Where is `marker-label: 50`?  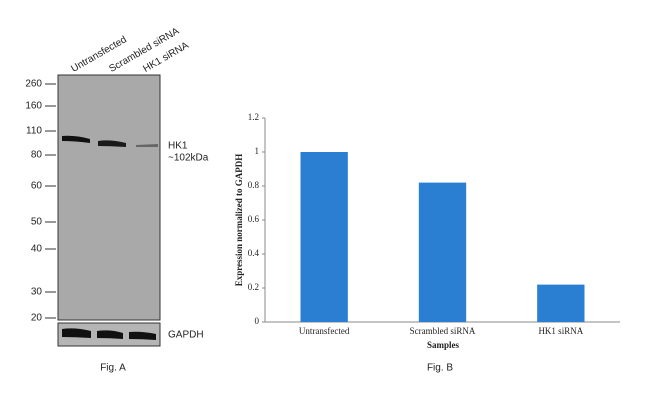
marker-label: 50 is located at coordinates (37, 222).